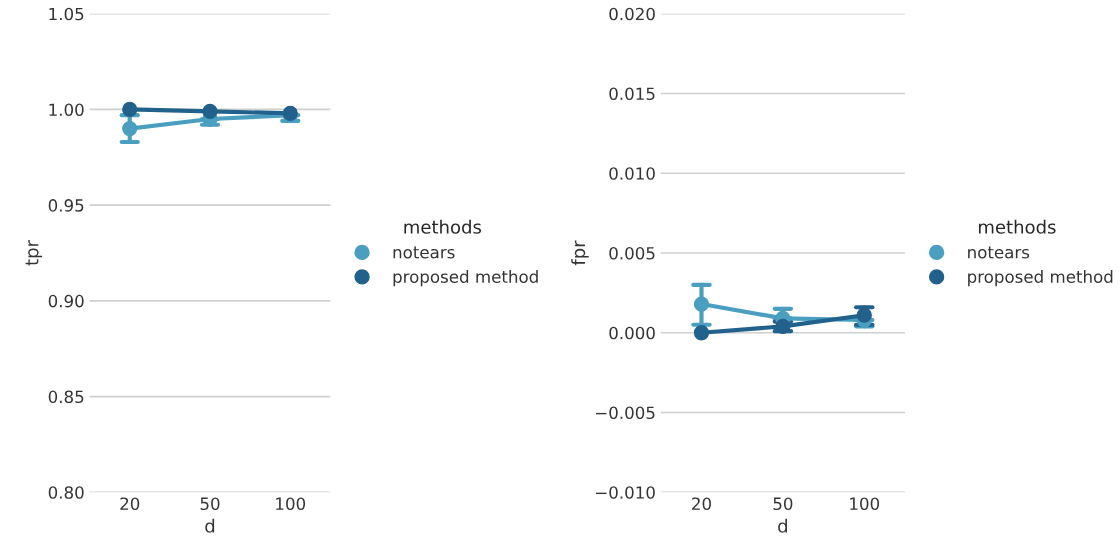 This screenshot has height=550, width=1120. I want to click on y-tick-label: 0.90, so click(66, 301).